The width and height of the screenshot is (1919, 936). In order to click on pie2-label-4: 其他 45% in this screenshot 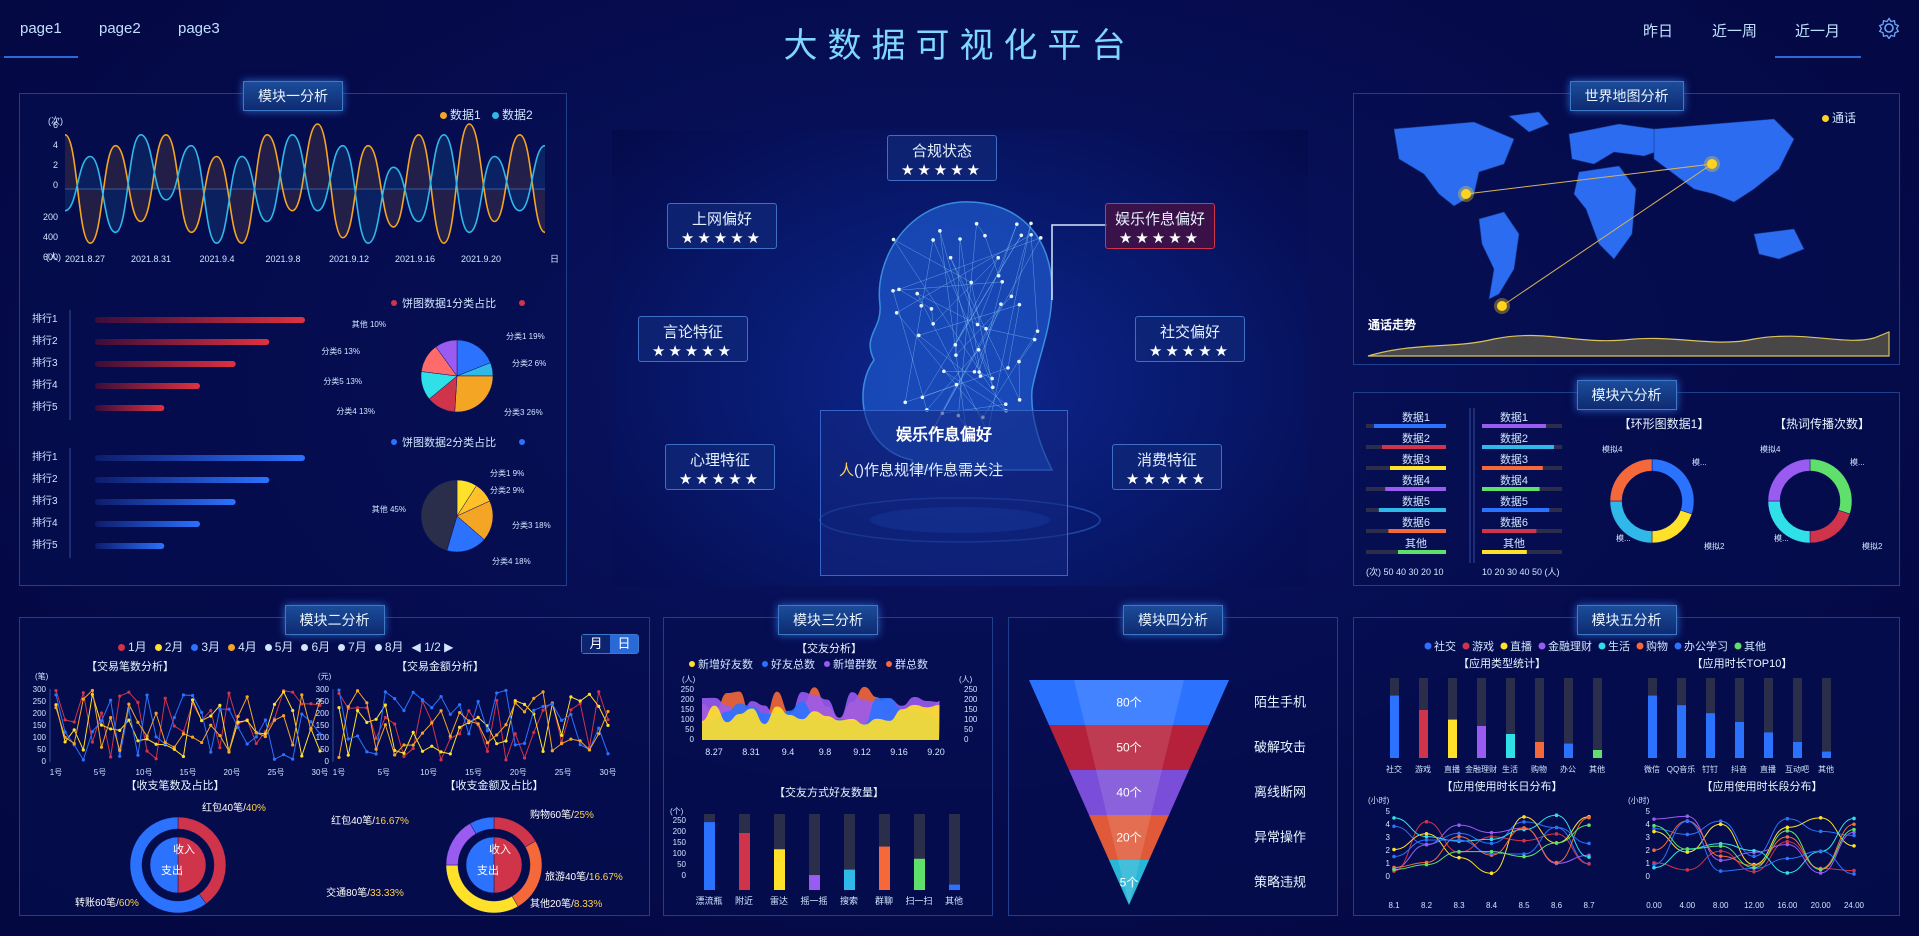, I will do `click(389, 509)`.